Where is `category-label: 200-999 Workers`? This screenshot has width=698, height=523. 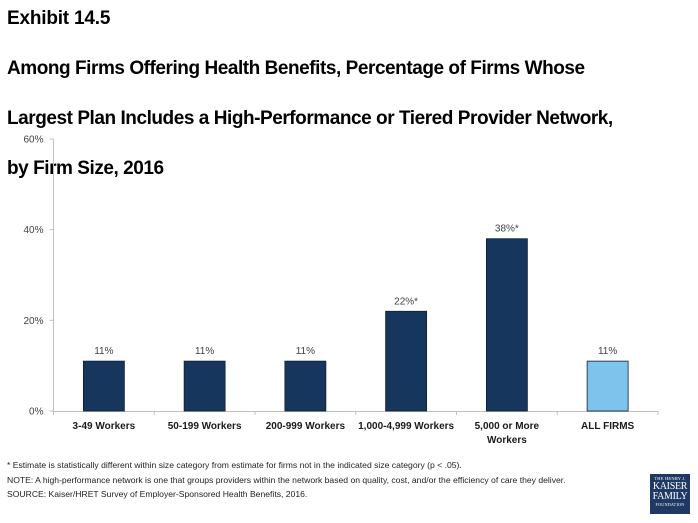
category-label: 200-999 Workers is located at coordinates (306, 426).